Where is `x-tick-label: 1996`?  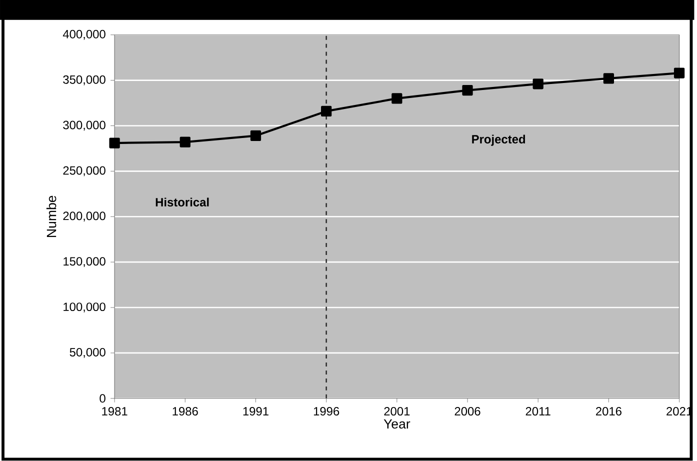
x-tick-label: 1996 is located at coordinates (327, 411).